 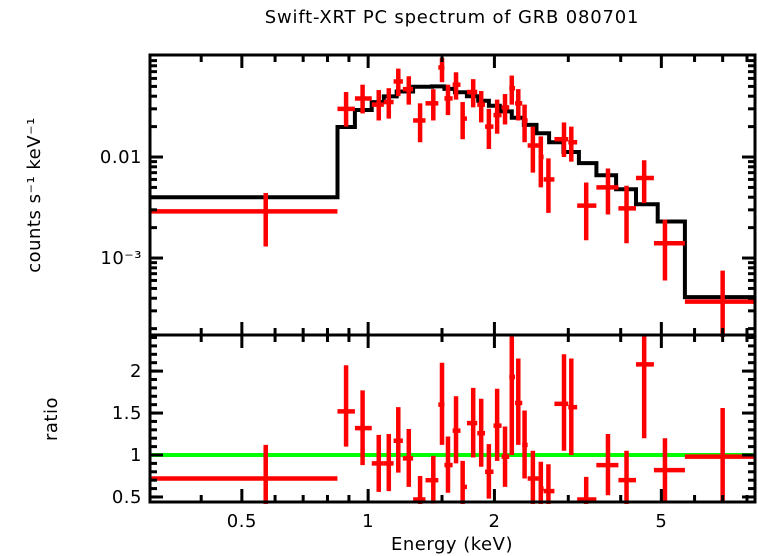 What do you see at coordinates (242, 521) in the screenshot?
I see `x-tick-label: 0.5` at bounding box center [242, 521].